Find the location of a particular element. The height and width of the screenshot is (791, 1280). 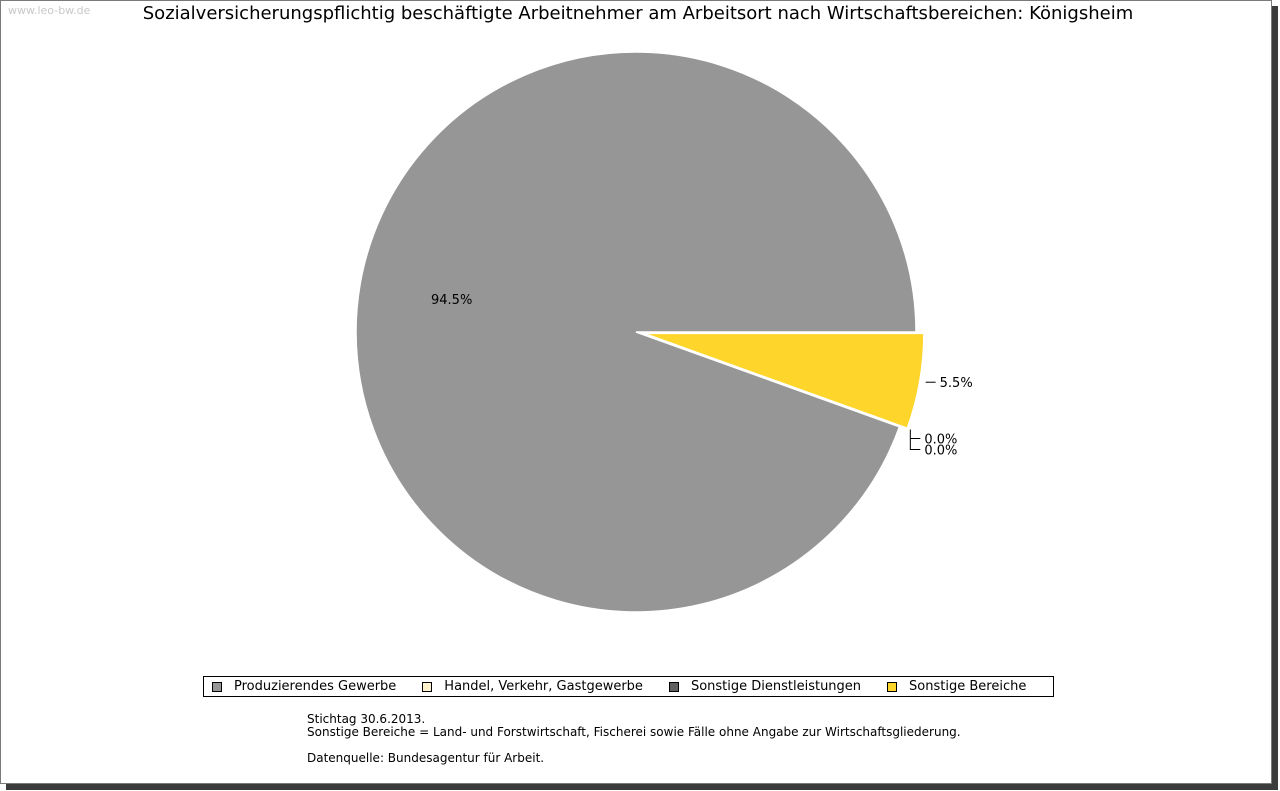

legend-label: Produzierendes Gewerbe is located at coordinates (315, 686).